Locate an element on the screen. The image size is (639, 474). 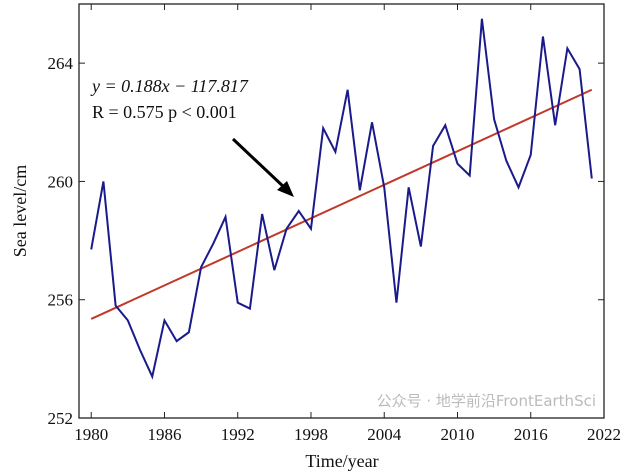
regression-equation: y = 0.188x − 117.817 is located at coordinates (169, 86).